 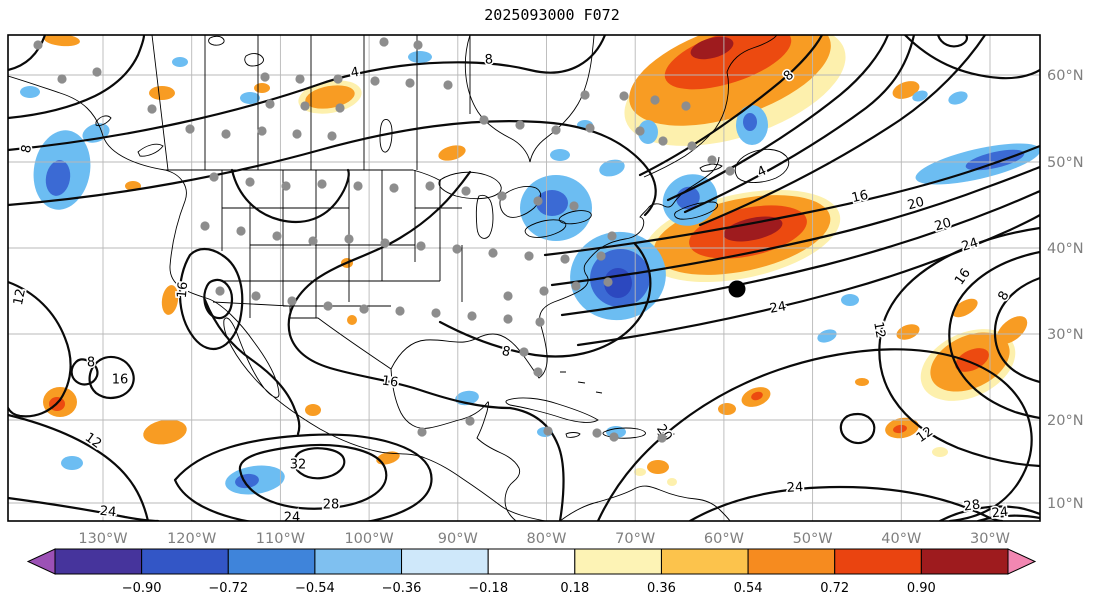 What do you see at coordinates (331, 505) in the screenshot?
I see `contour-label: 28` at bounding box center [331, 505].